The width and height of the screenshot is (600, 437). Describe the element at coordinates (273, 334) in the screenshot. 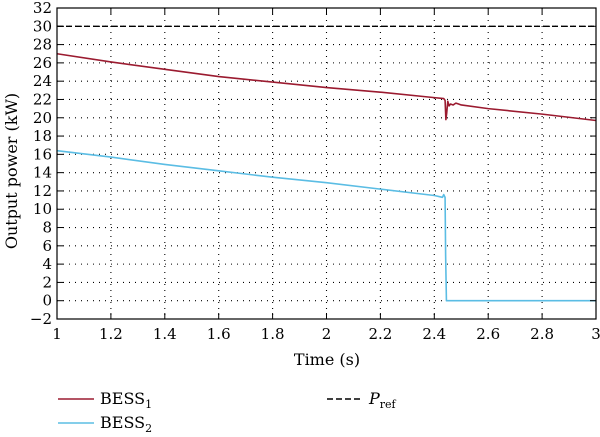

I see `x-tick-label: 1.8` at that location.